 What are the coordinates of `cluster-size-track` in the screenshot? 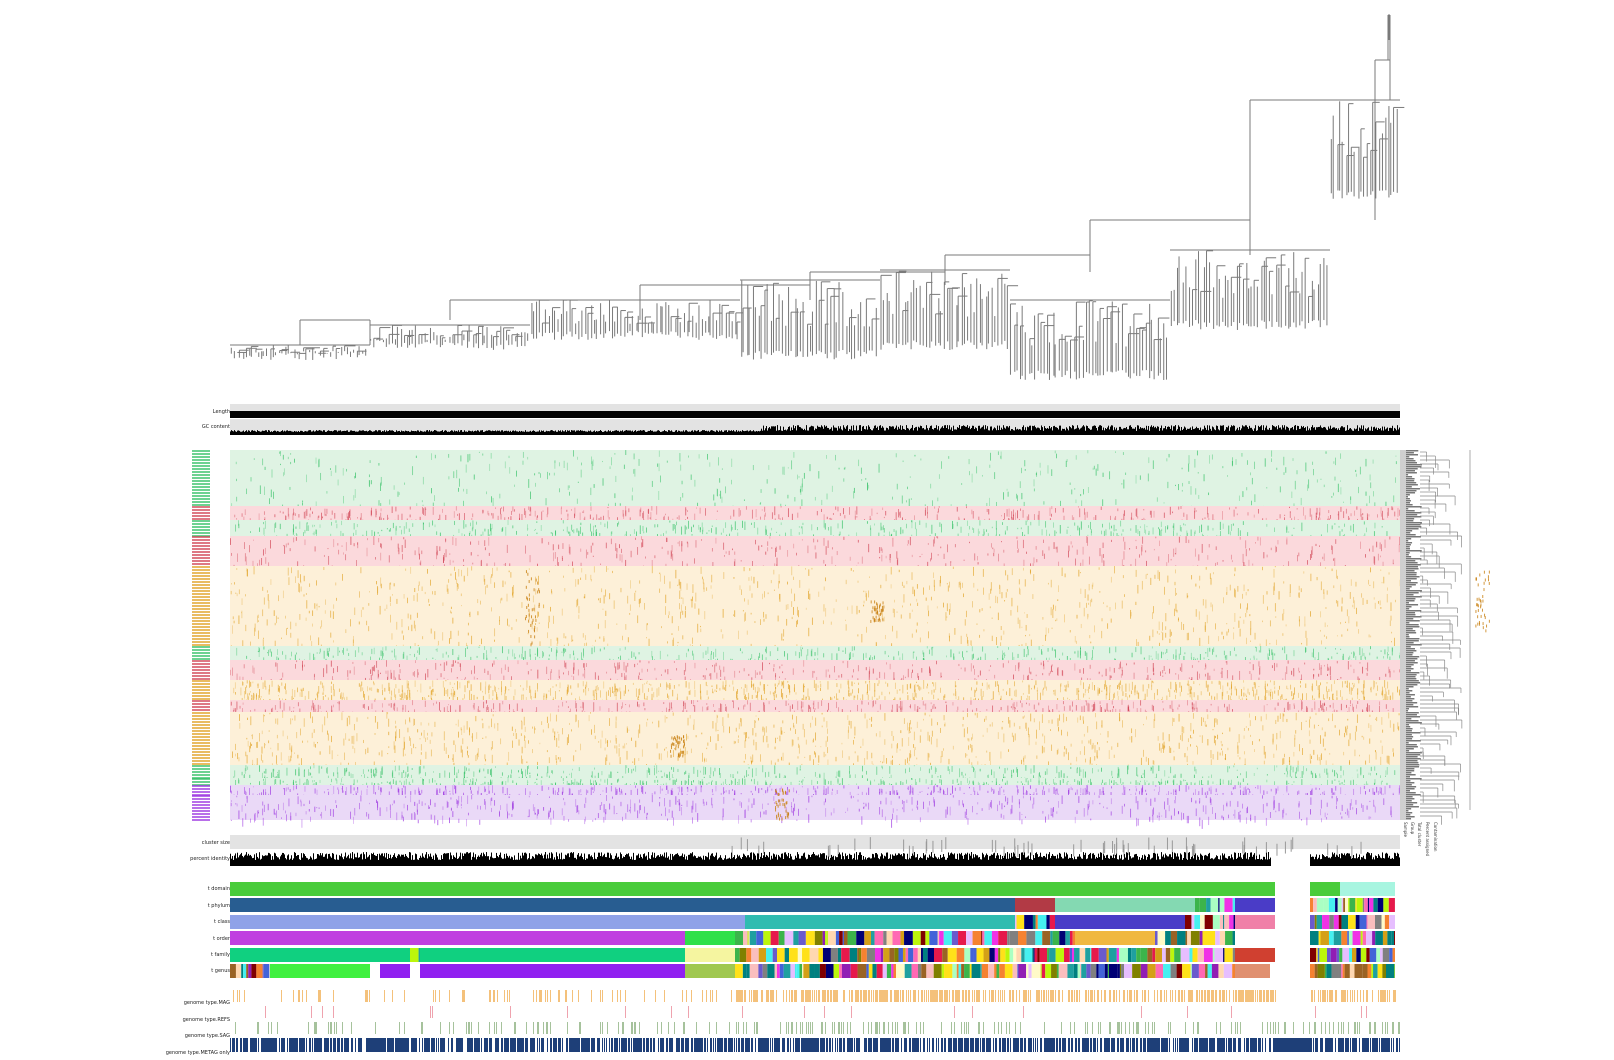 It's located at (815, 842).